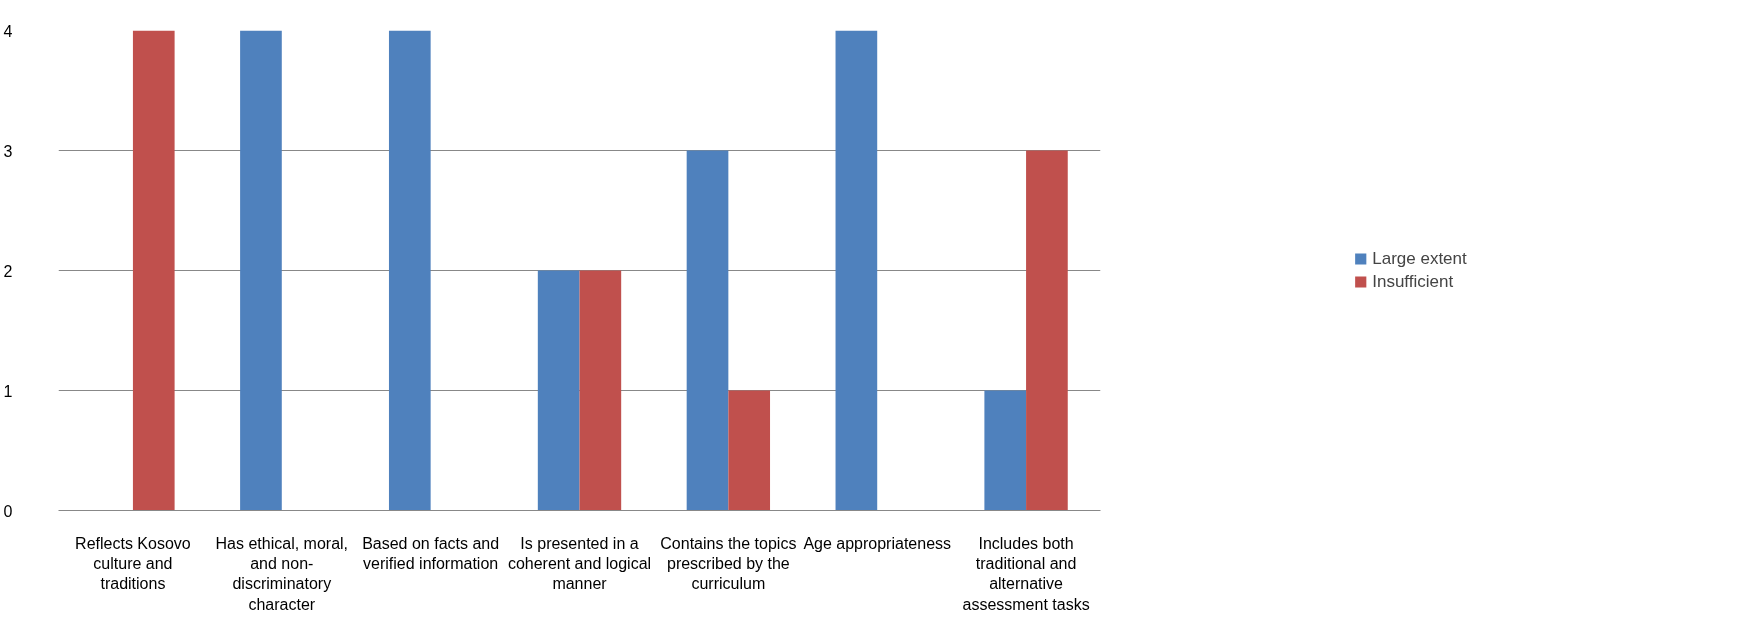  What do you see at coordinates (133, 563) in the screenshot?
I see `x-tick-label: Reflects Kosovo culture and traditions` at bounding box center [133, 563].